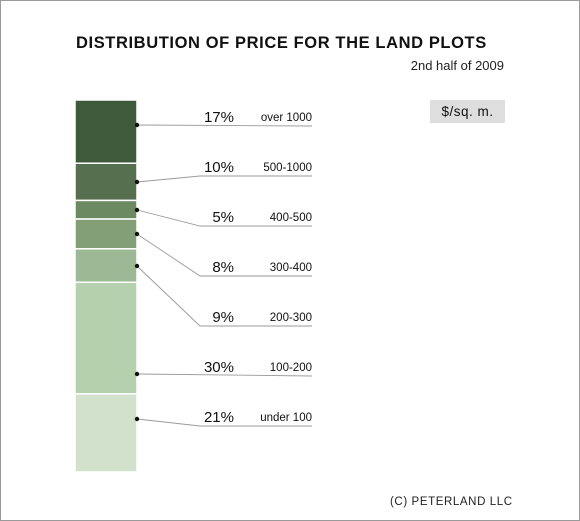  I want to click on category-label-under 100: under 100, so click(286, 418).